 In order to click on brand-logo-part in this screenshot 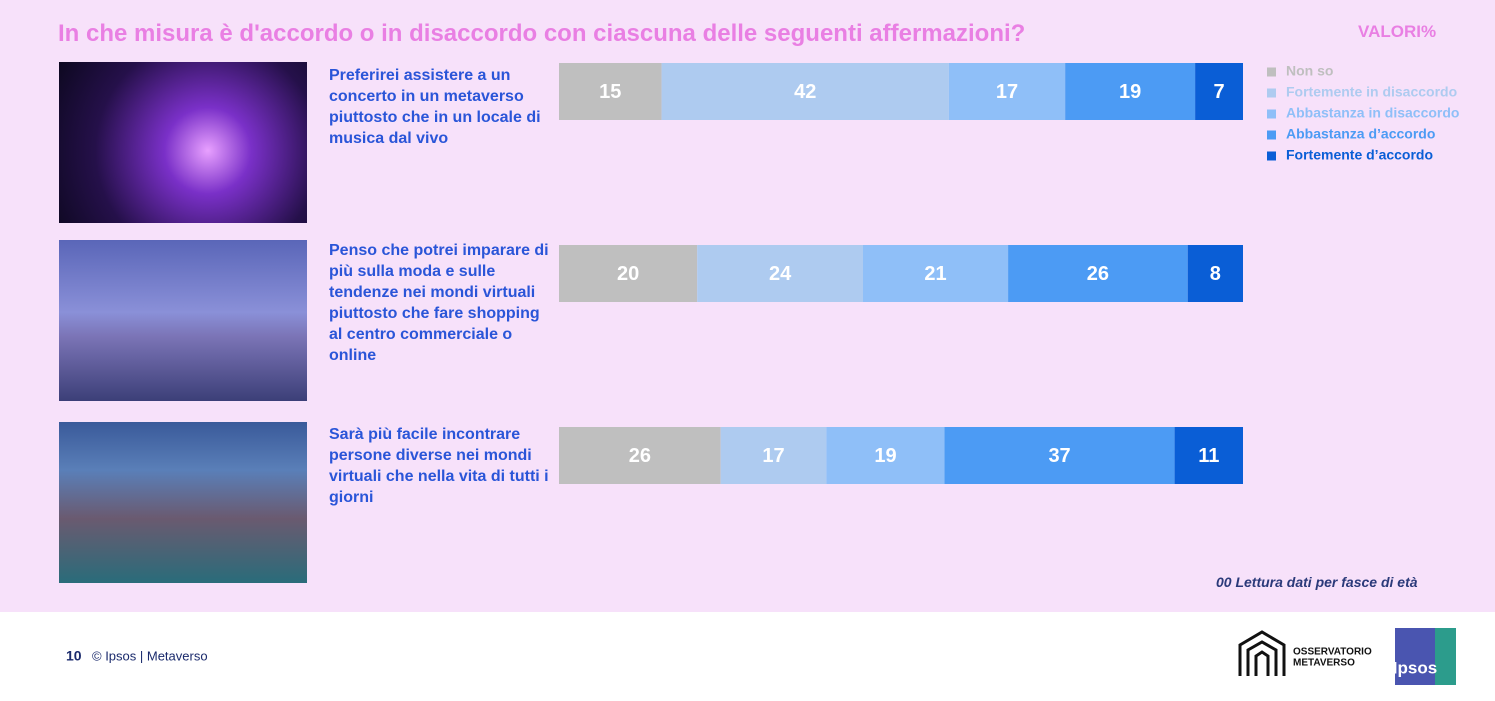, I will do `click(1415, 656)`.